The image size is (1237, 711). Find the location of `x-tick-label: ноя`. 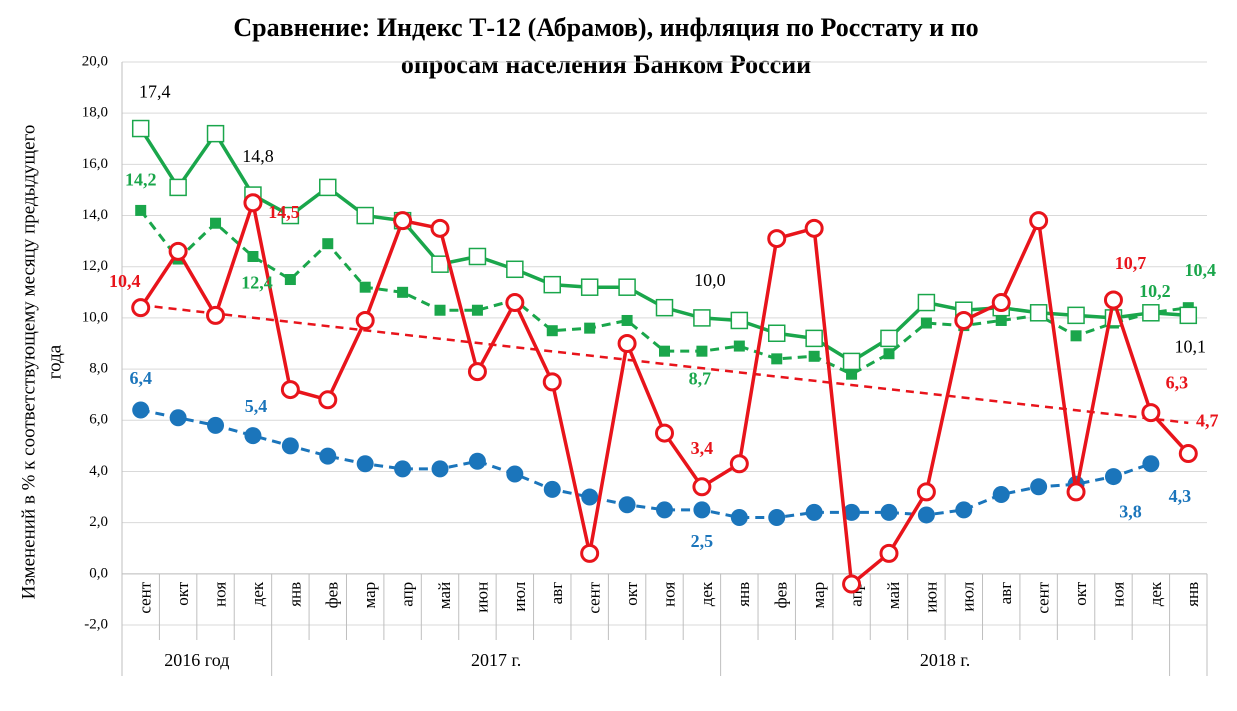

x-tick-label: ноя is located at coordinates (668, 594).